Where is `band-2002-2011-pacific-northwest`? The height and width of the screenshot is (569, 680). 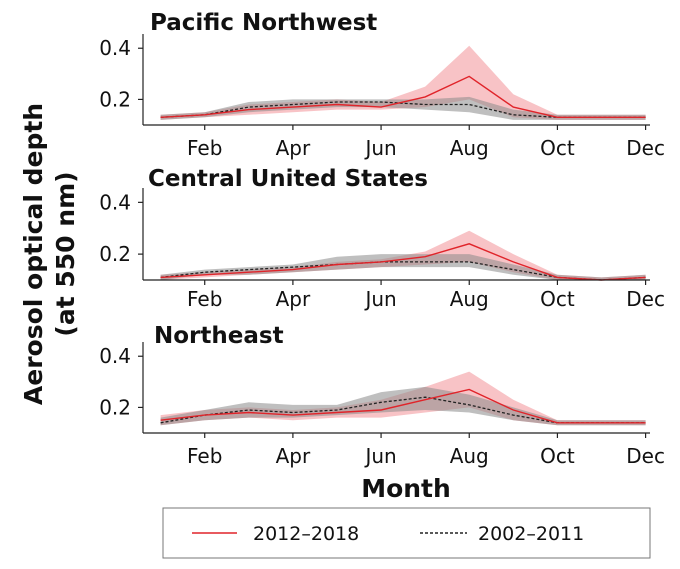 band-2002-2011-pacific-northwest is located at coordinates (403, 108).